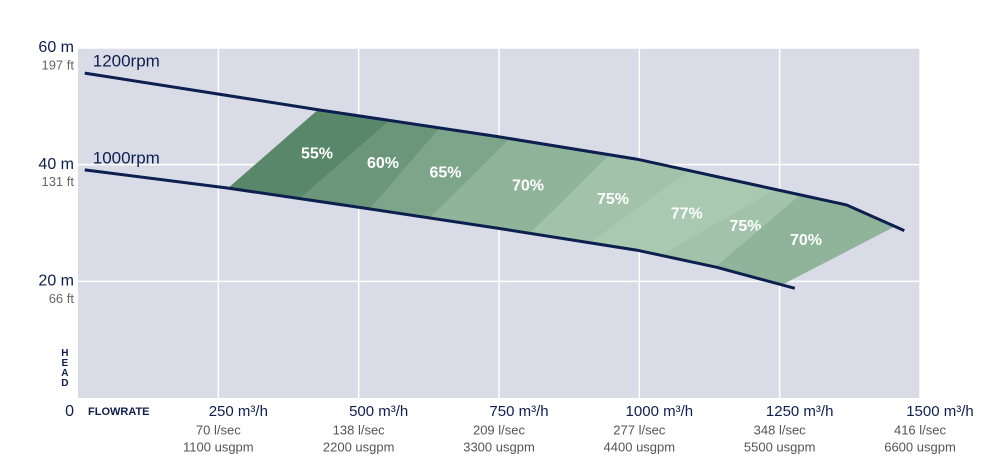 This screenshot has width=1000, height=474. Describe the element at coordinates (800, 411) in the screenshot. I see `x-tick-label: 1250 m³/h` at that location.